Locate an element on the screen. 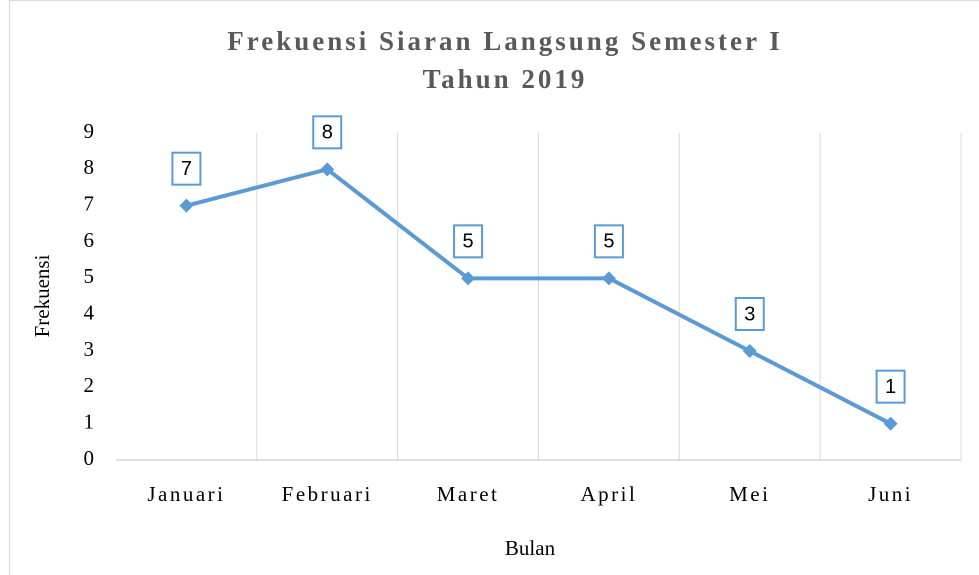 The width and height of the screenshot is (979, 575). x-tick-label: Juni is located at coordinates (890, 494).